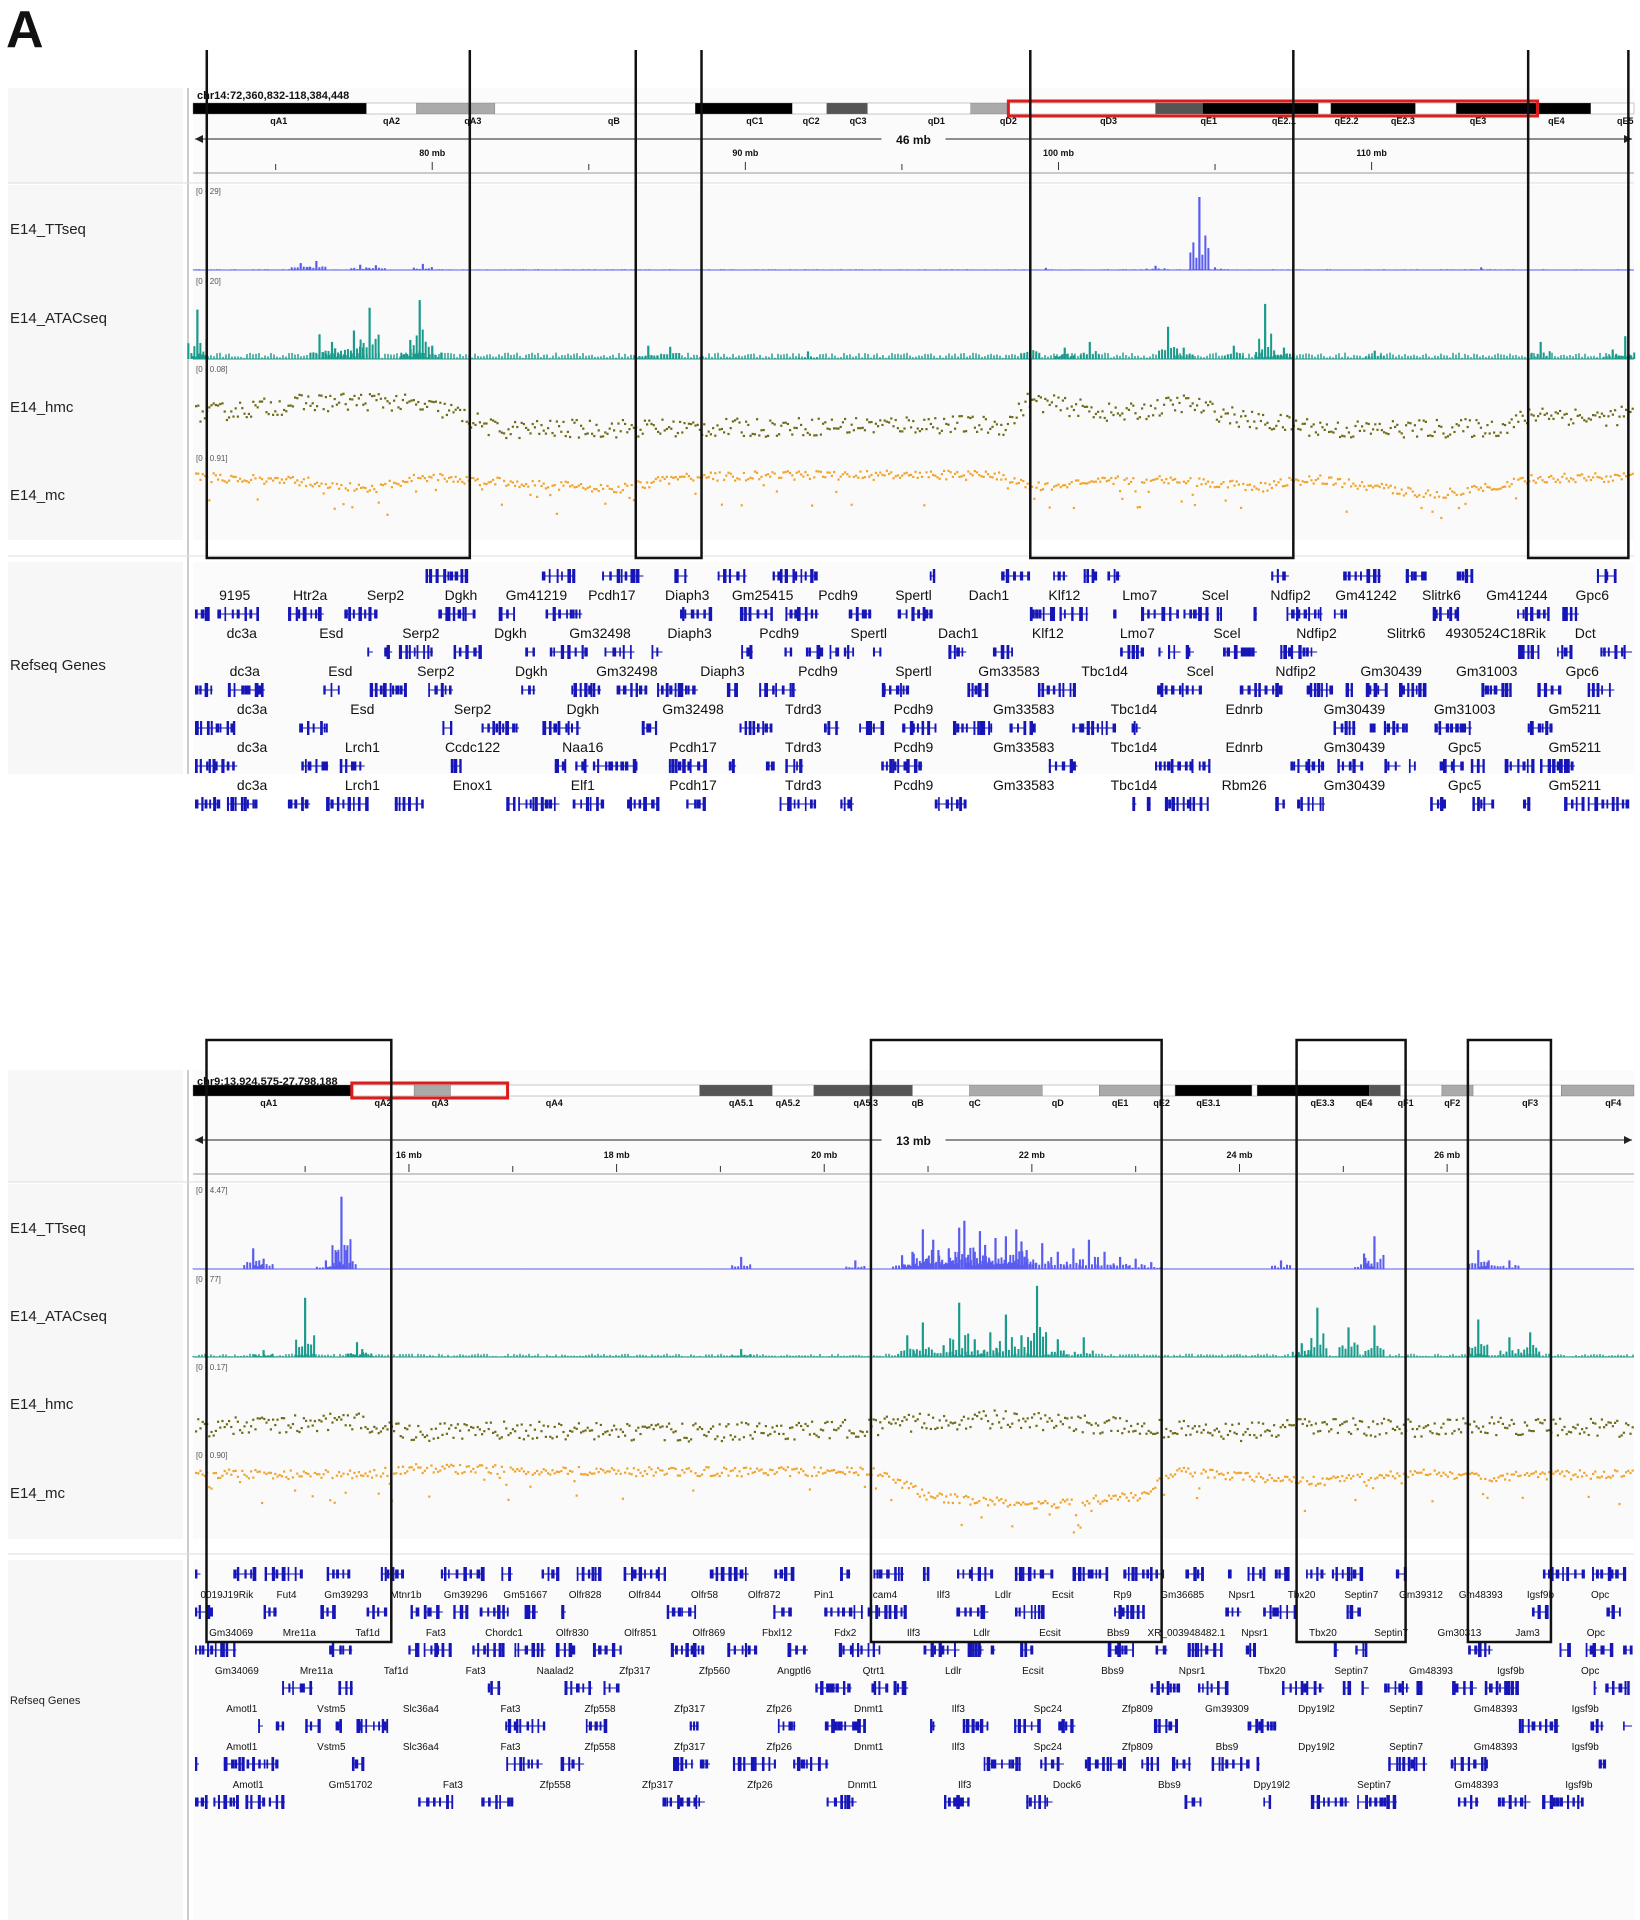 The image size is (1640, 1920). What do you see at coordinates (913, 1140) in the screenshot?
I see `span-label-bg` at bounding box center [913, 1140].